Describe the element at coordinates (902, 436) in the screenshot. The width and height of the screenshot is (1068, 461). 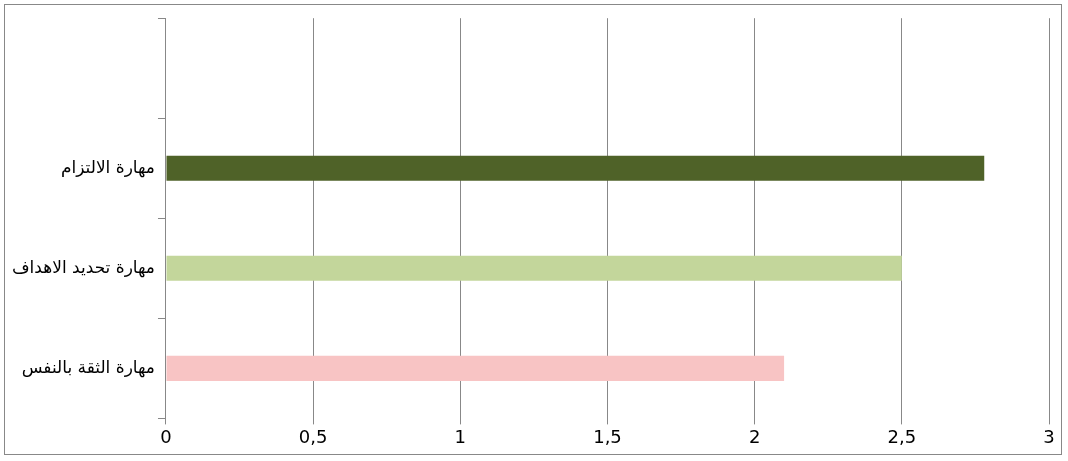
I see `x-tick-label: 2,5` at that location.